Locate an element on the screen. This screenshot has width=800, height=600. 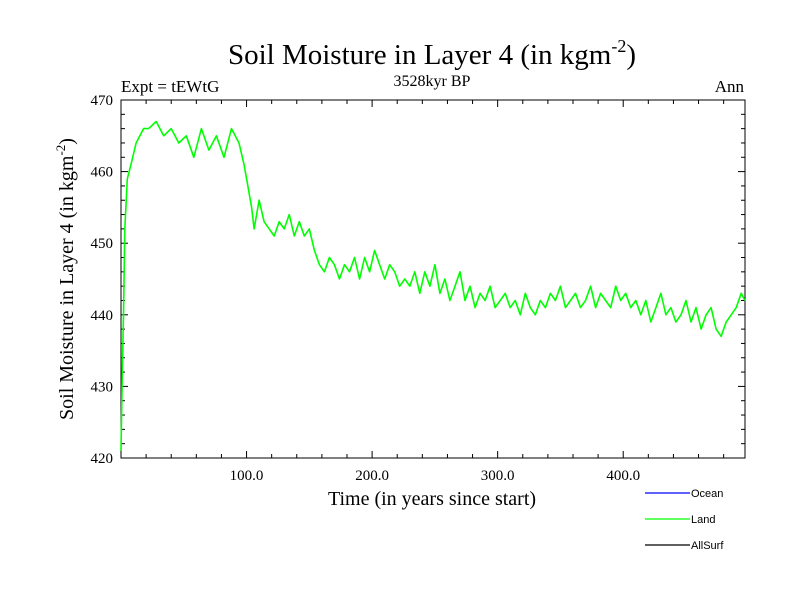
y-tick-label: 440 is located at coordinates (102, 316).